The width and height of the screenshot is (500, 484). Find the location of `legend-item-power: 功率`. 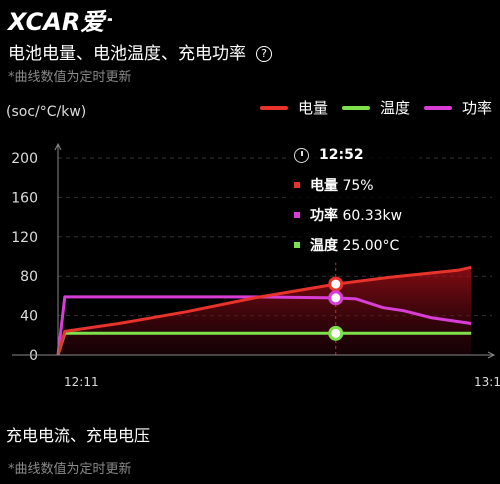

legend-item-power: 功率 is located at coordinates (457, 107).